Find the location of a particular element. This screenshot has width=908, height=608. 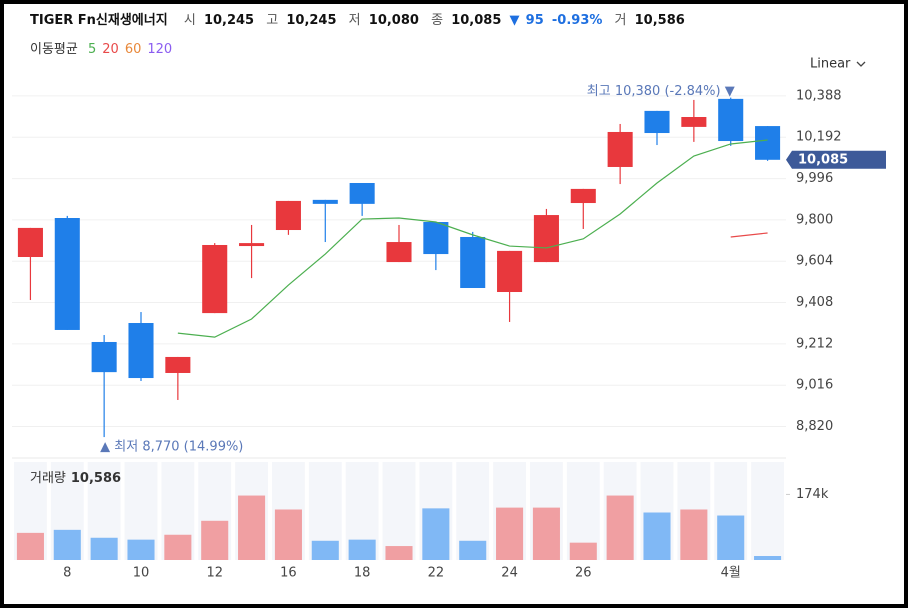

low-annotation: ▲ 최저 8,770 (14.99%) is located at coordinates (171, 447).